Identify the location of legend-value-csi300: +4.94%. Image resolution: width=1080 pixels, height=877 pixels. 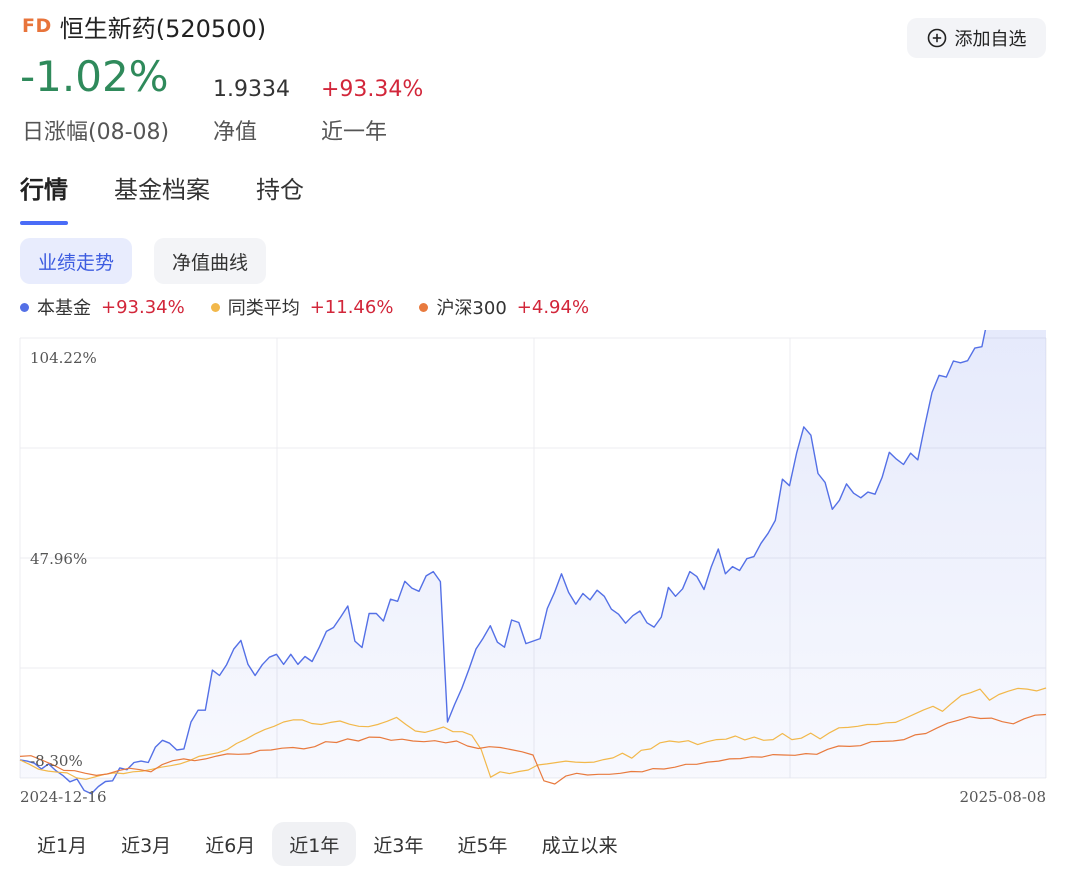
(553, 307).